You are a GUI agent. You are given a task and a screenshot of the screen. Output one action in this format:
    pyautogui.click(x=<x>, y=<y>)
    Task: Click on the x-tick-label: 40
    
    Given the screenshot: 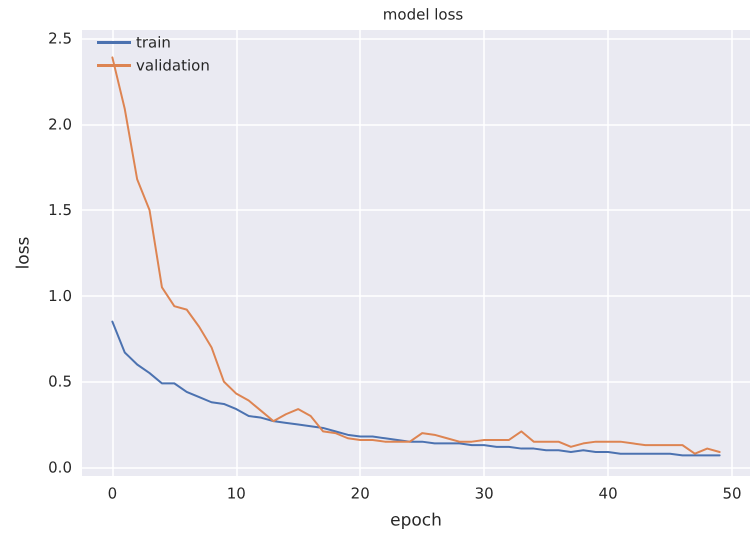 What is the action you would take?
    pyautogui.click(x=608, y=493)
    